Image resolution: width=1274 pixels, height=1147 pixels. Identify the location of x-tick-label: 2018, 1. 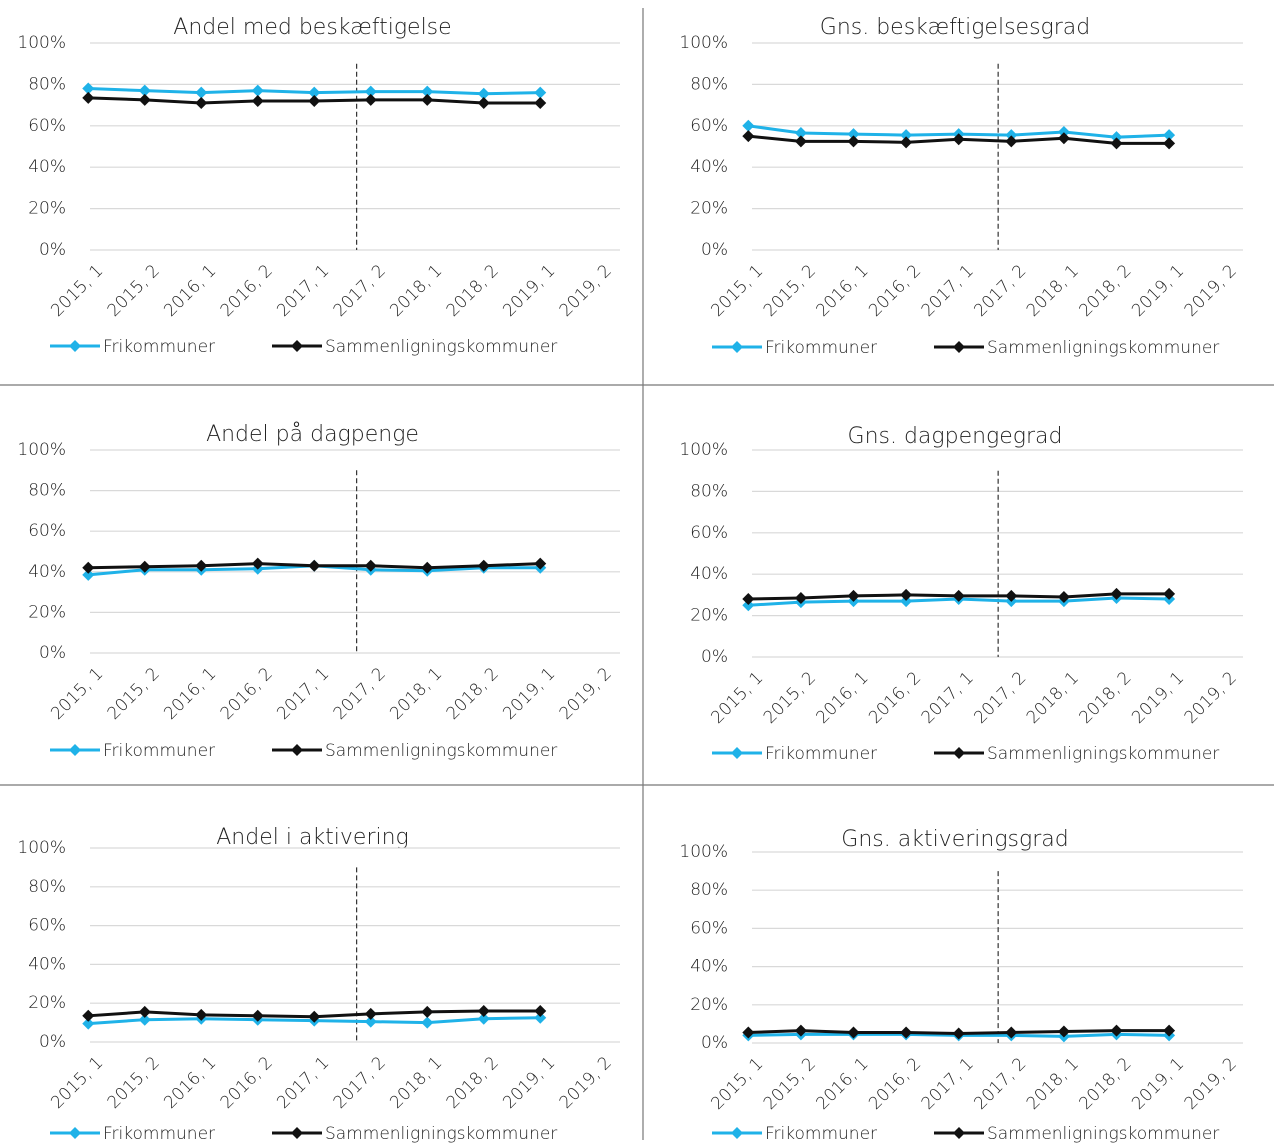
(416, 291).